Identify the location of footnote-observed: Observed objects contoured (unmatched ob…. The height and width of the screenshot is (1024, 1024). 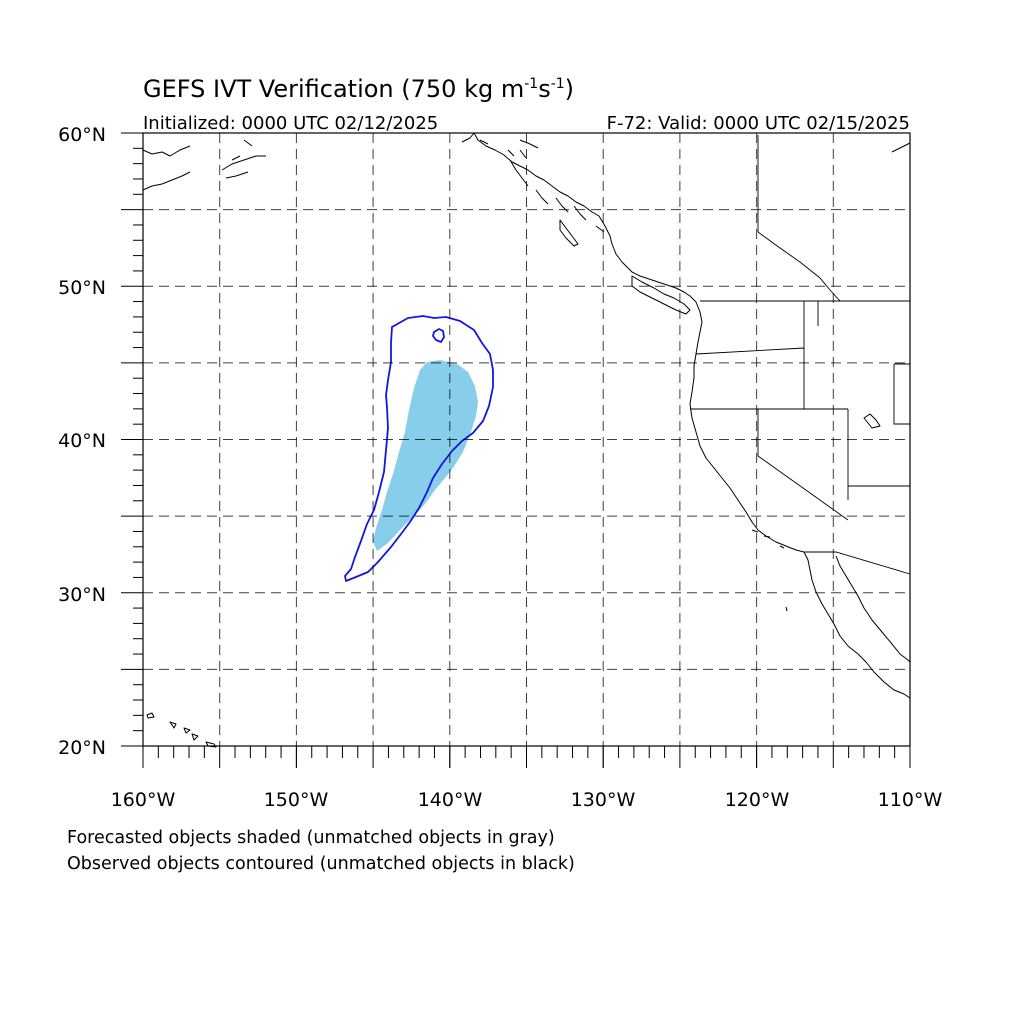
(321, 864).